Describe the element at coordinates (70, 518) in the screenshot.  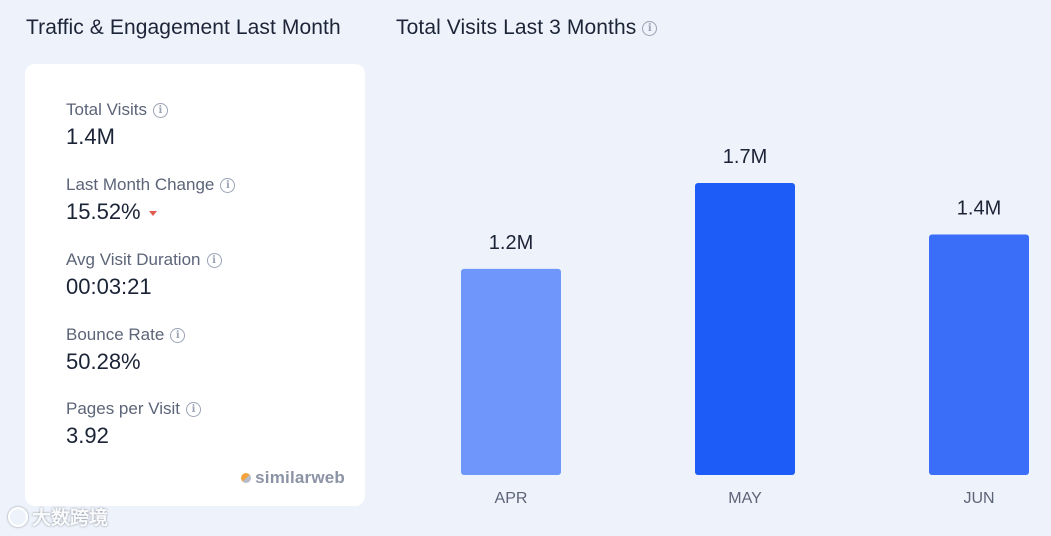
I see `watermark-text: 大数跨境` at that location.